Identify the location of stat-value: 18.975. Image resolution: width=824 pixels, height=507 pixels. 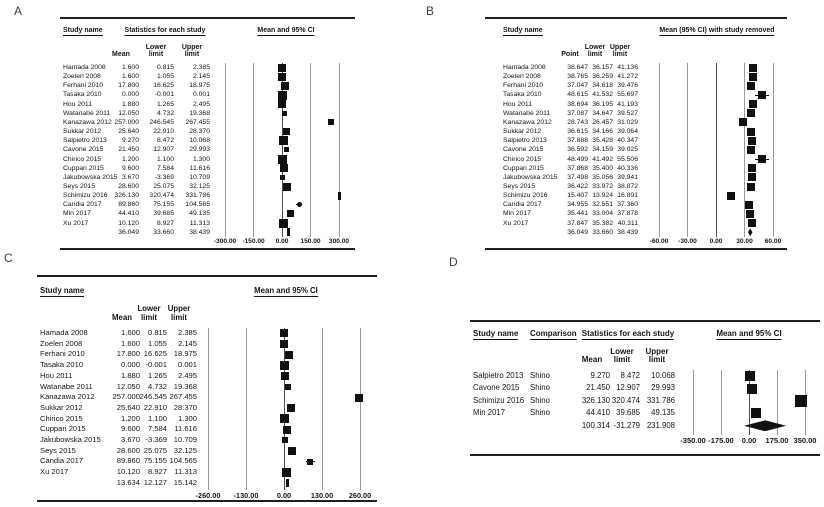
(199, 86).